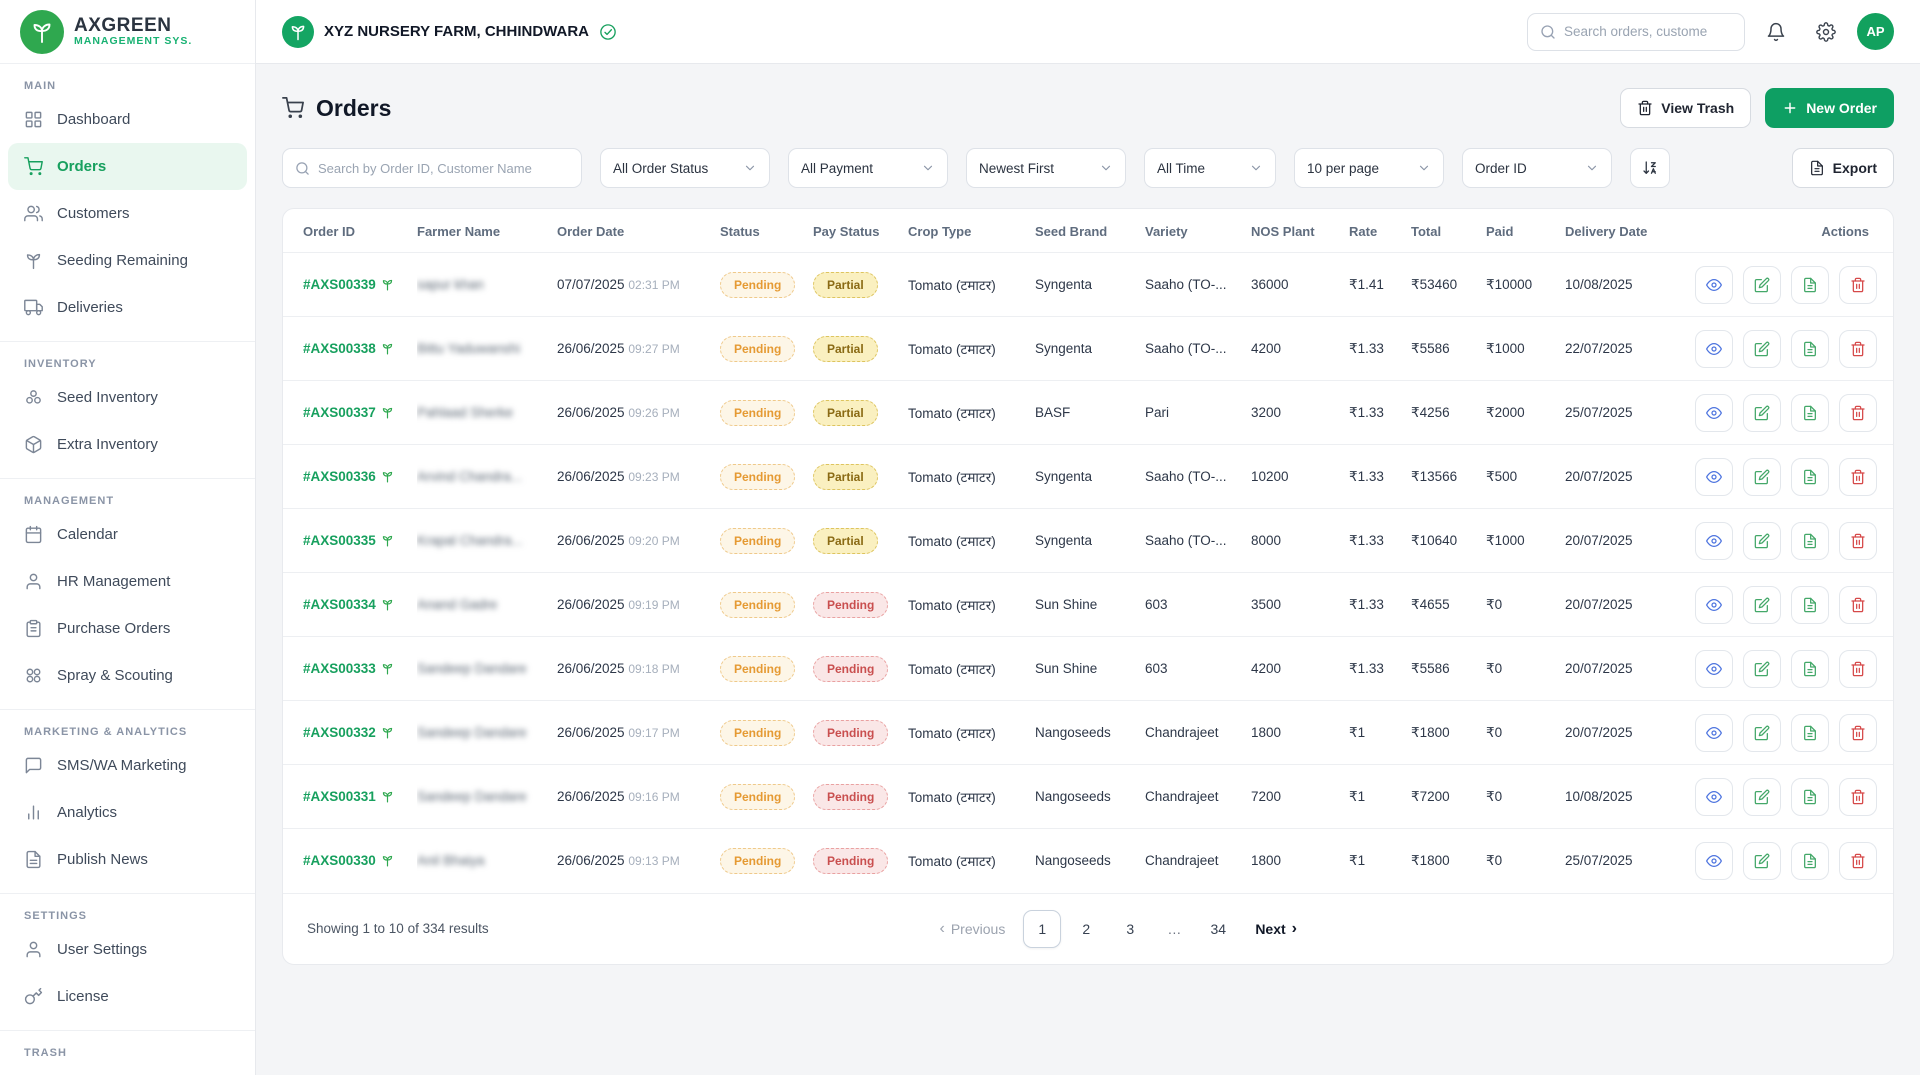  I want to click on sort-direction-button, so click(1650, 168).